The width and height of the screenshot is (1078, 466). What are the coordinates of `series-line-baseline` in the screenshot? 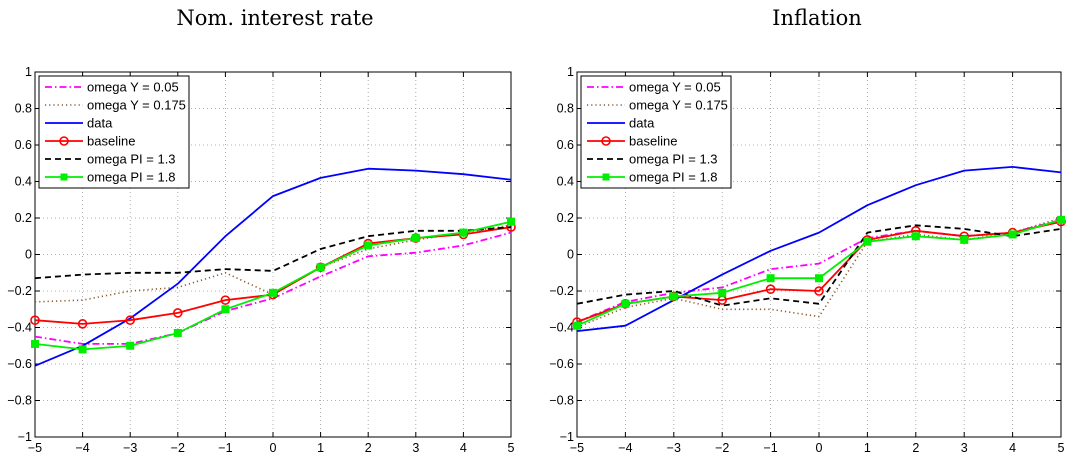 It's located at (273, 275).